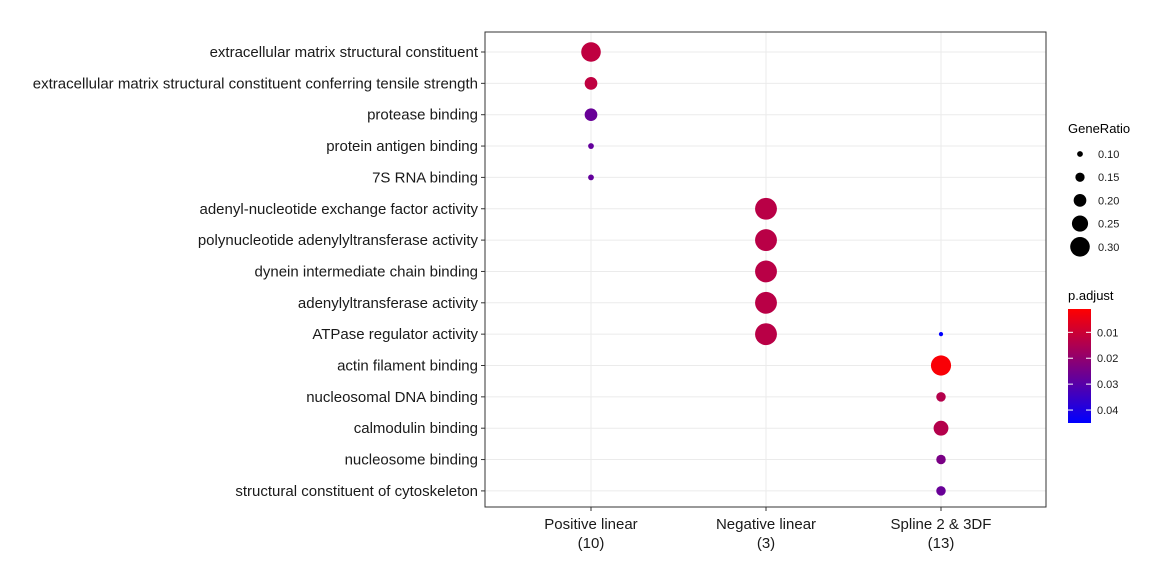  Describe the element at coordinates (1107, 385) in the screenshot. I see `colorbar-label: 0.03` at that location.